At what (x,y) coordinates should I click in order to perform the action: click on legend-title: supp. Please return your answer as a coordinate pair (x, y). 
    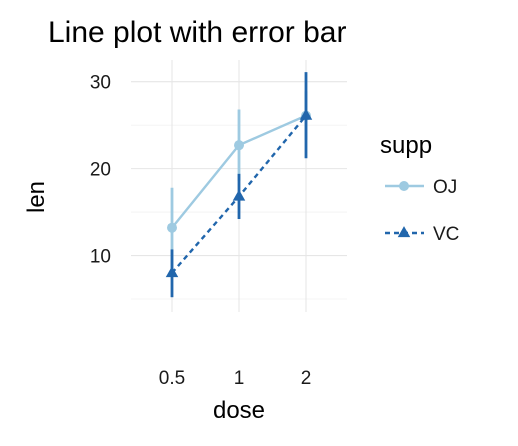
    Looking at the image, I should click on (406, 145).